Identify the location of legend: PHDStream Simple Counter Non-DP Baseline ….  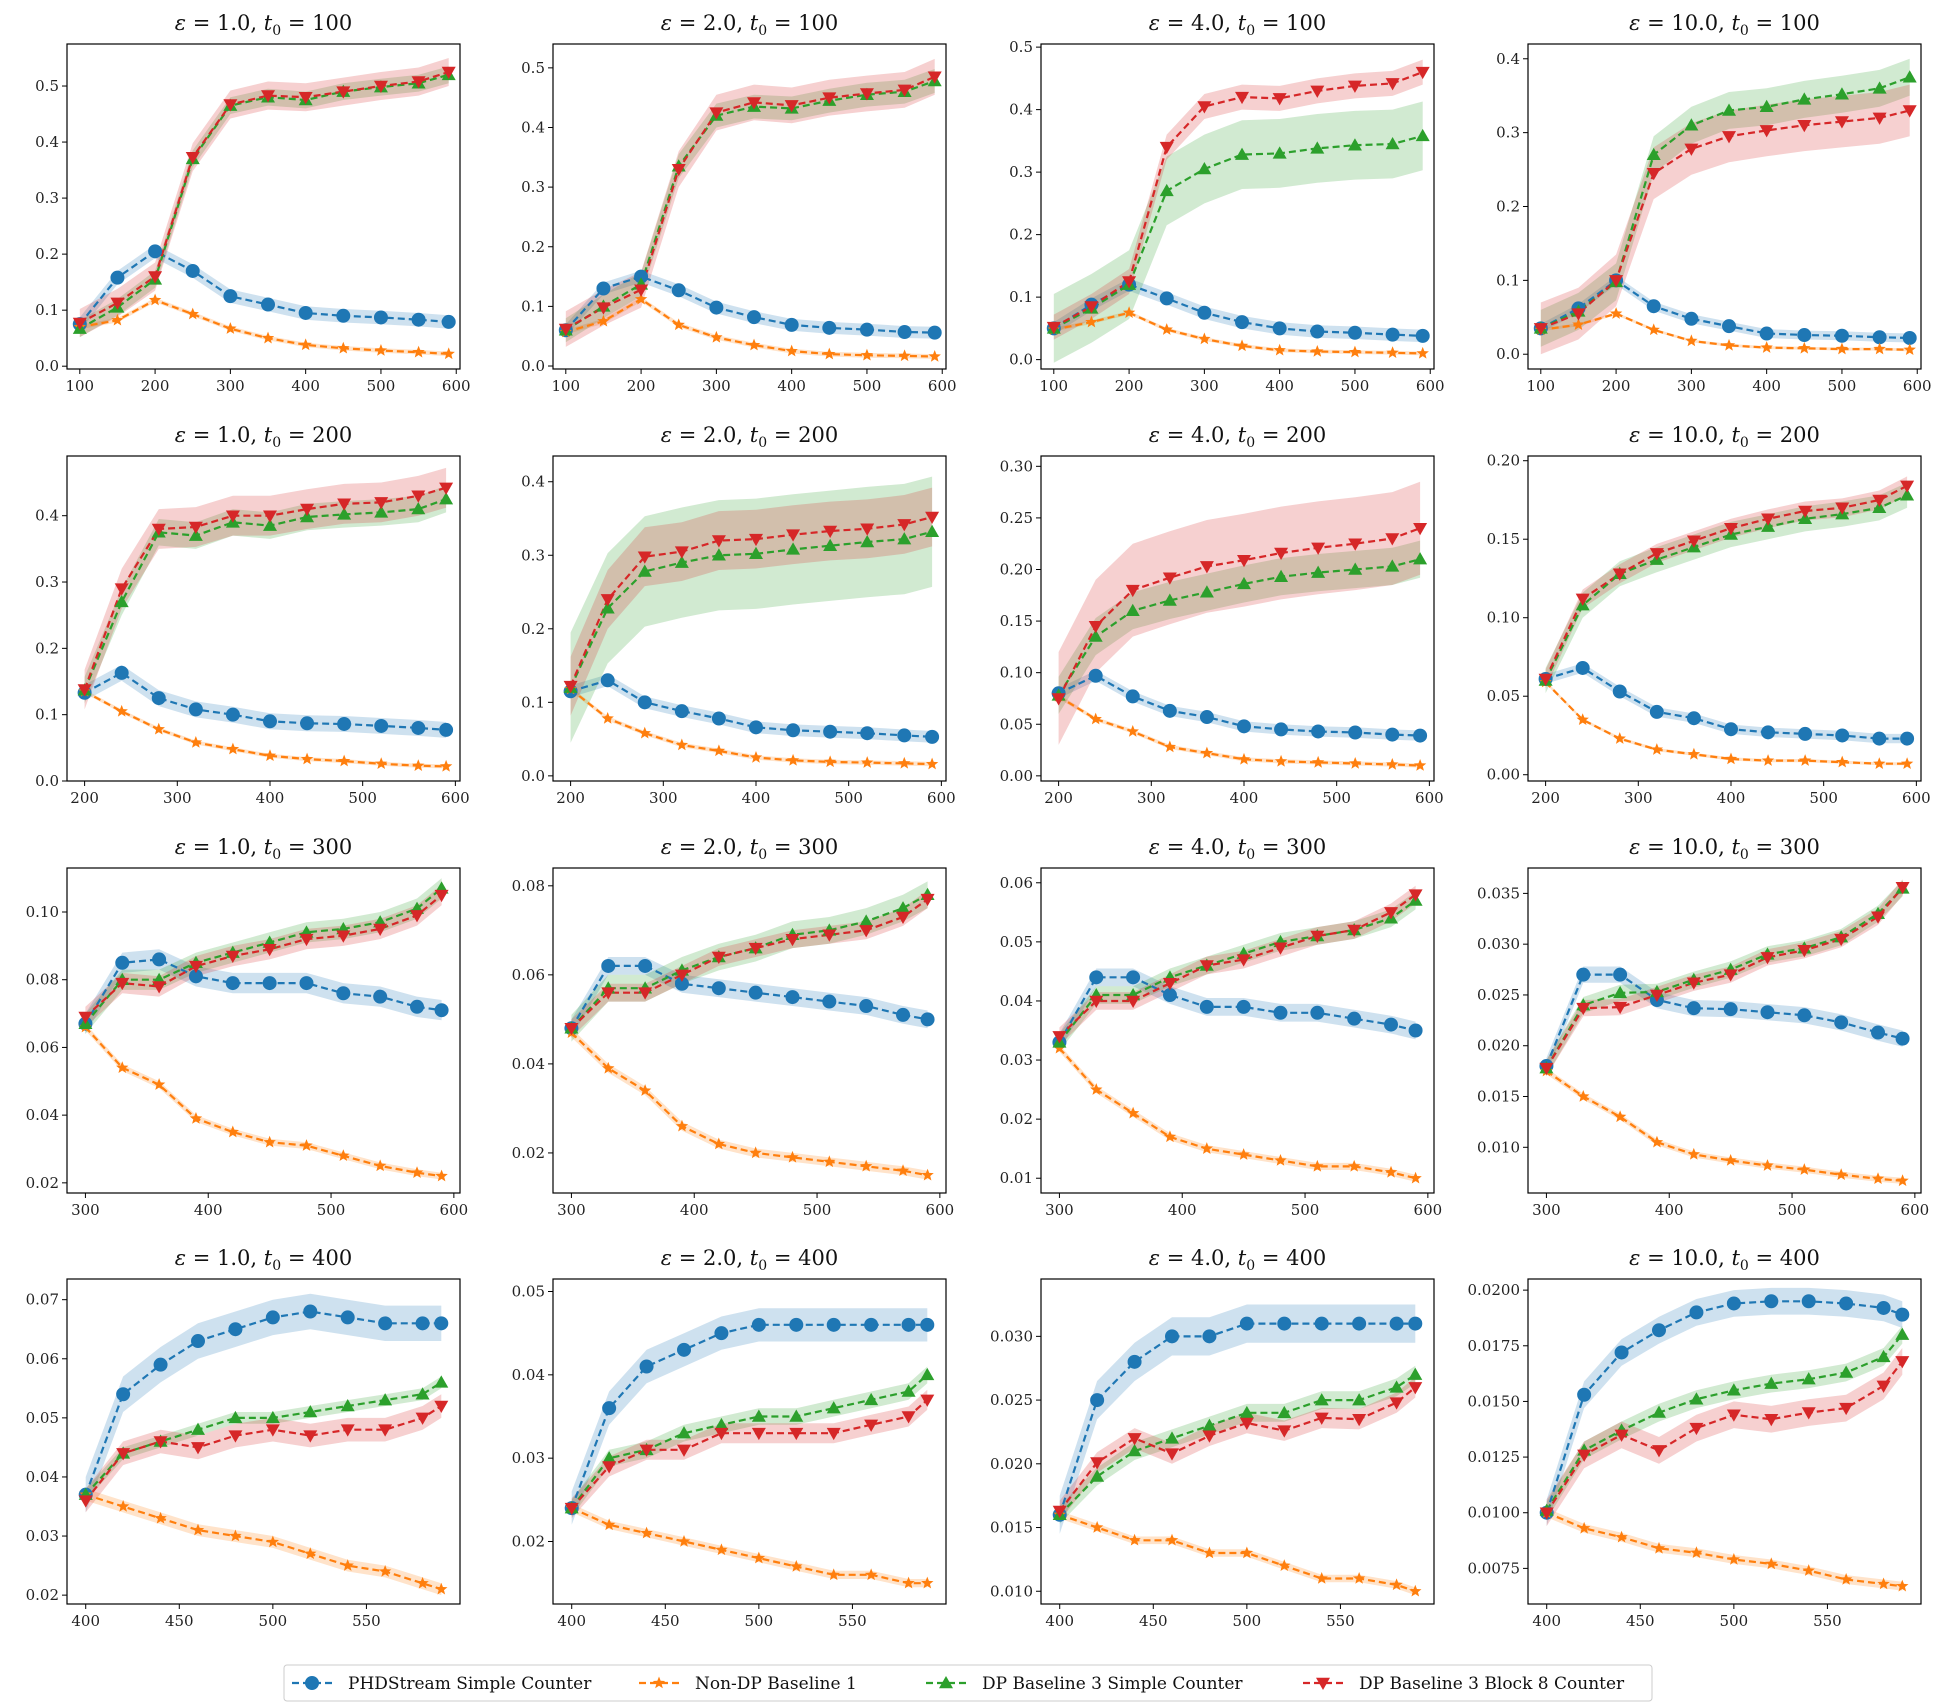
(968, 1683).